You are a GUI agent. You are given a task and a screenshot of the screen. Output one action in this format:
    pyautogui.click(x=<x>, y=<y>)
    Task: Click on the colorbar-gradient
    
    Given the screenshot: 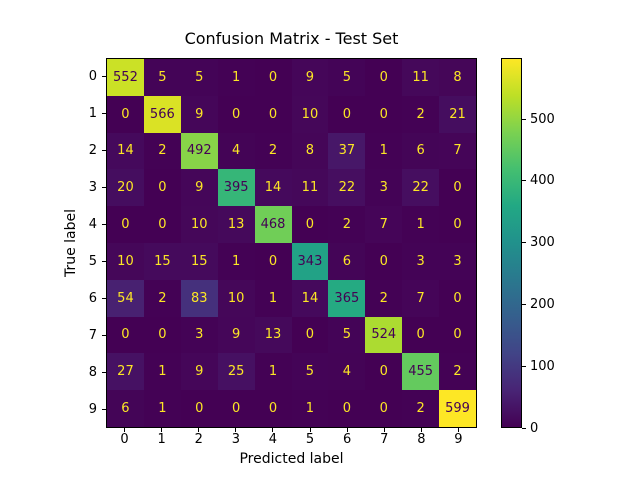 What is the action you would take?
    pyautogui.click(x=511, y=243)
    